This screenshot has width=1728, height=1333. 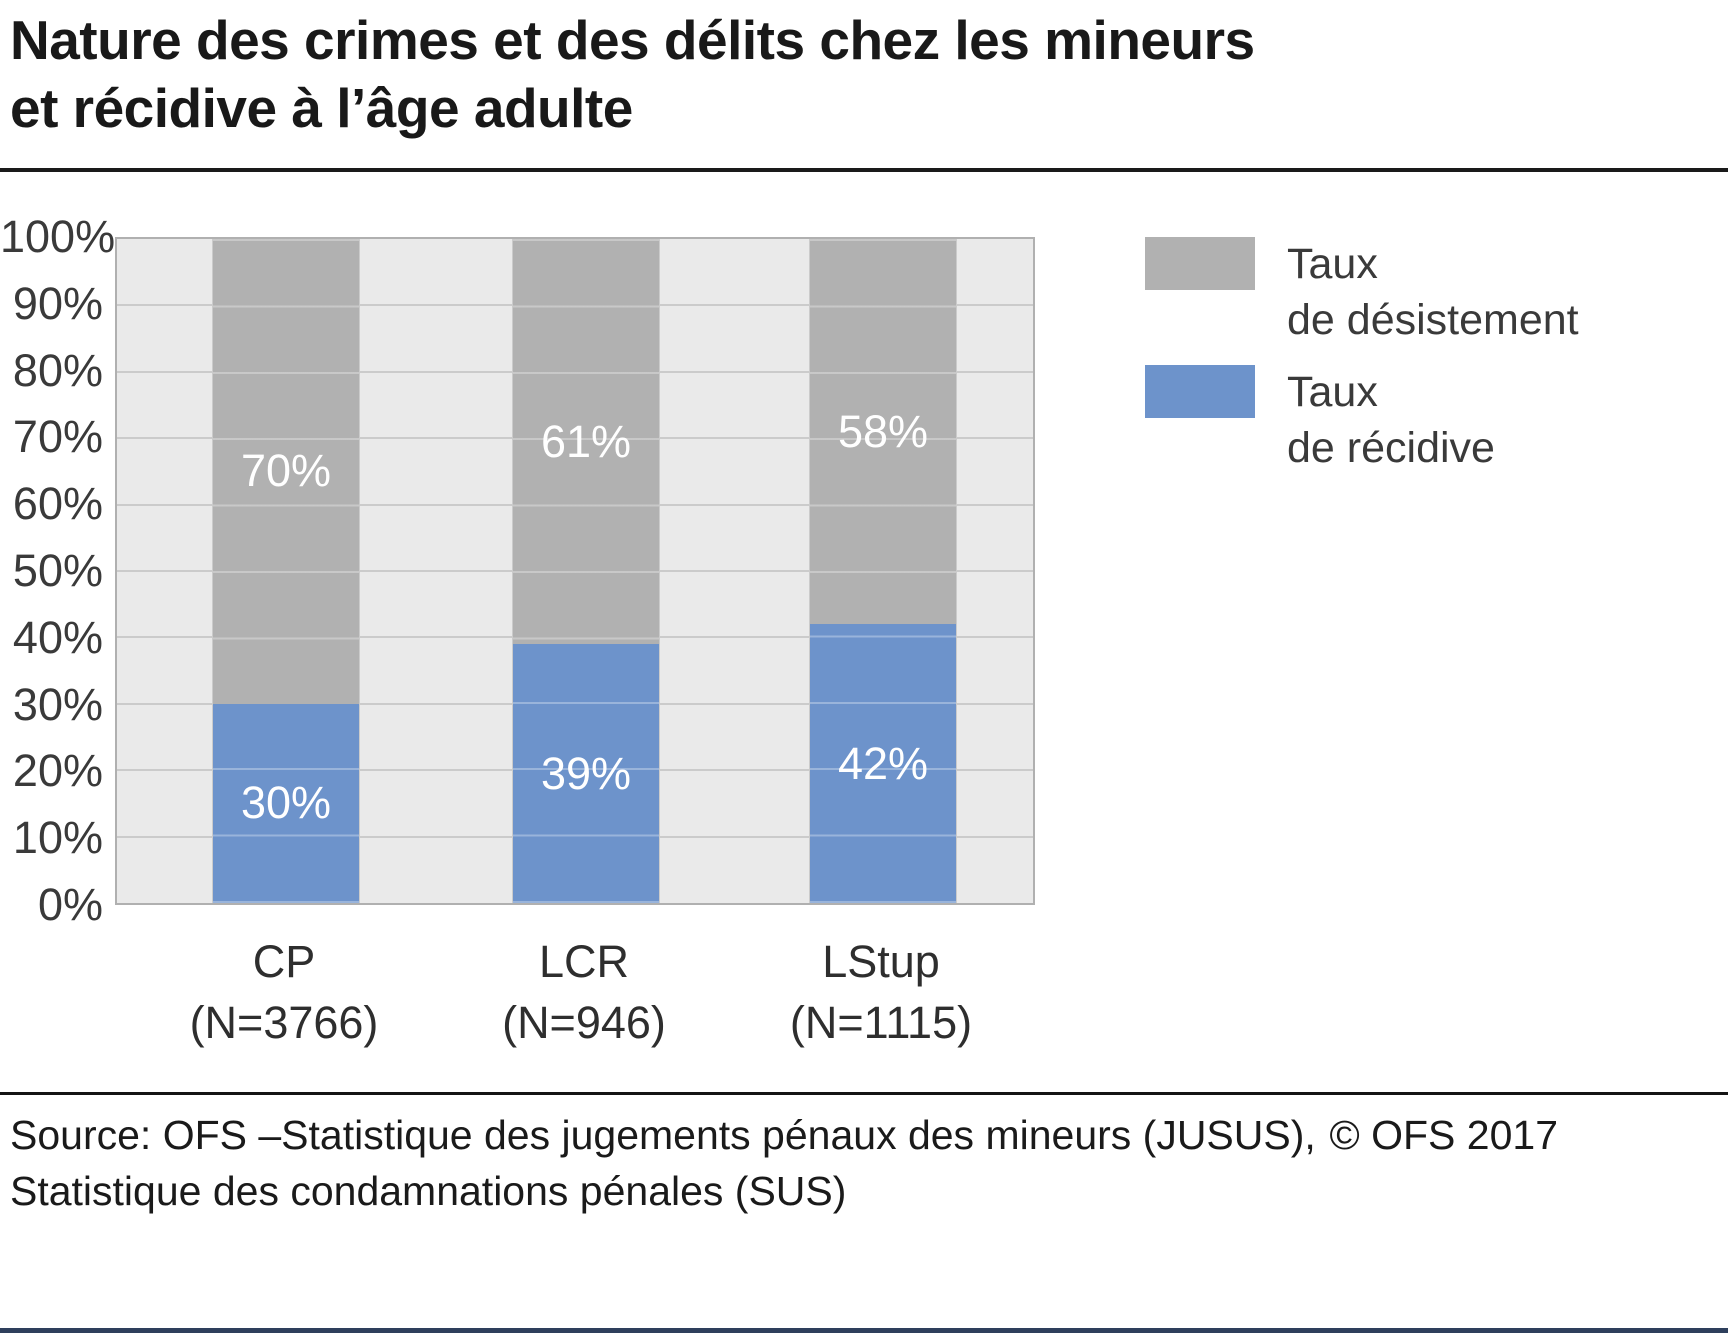 I want to click on bar-segment-desistement: 58%, so click(x=883, y=432).